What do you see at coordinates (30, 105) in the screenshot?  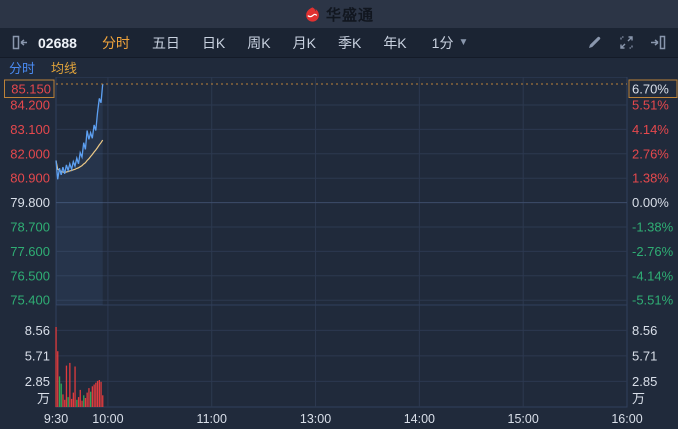 I see `price-axis-label: 84.200` at bounding box center [30, 105].